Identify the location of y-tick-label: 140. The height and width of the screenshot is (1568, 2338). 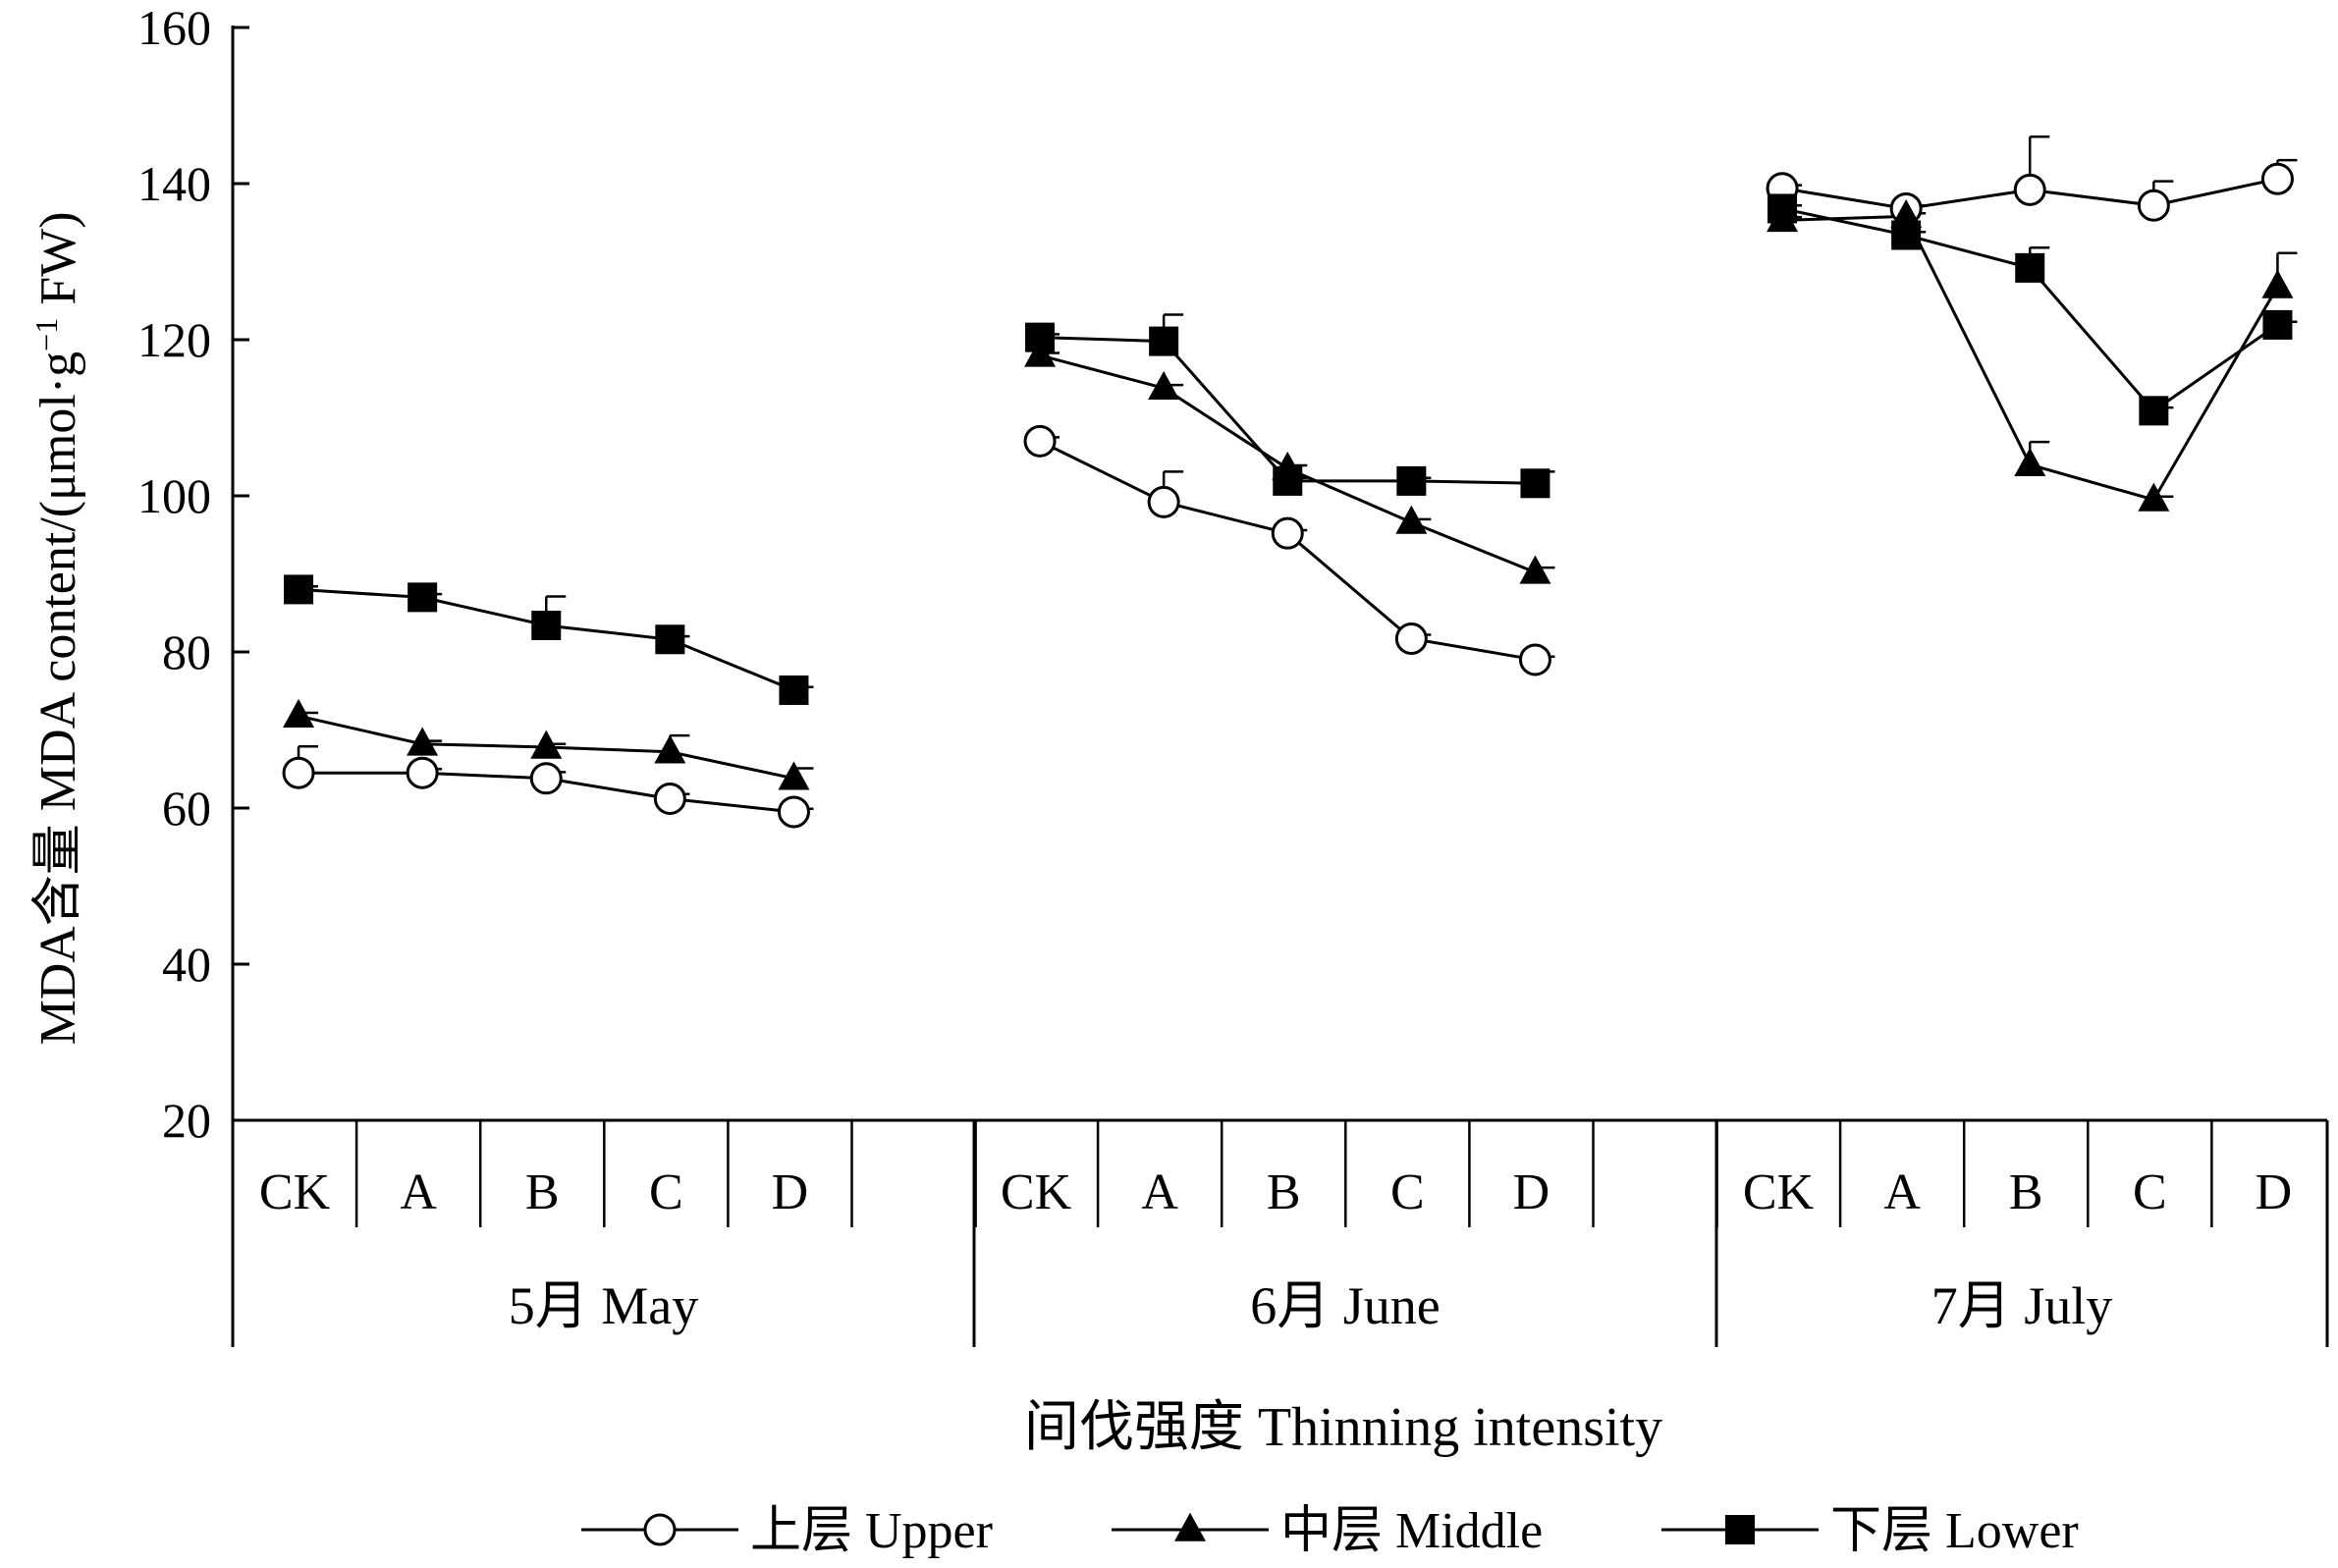
(174, 183).